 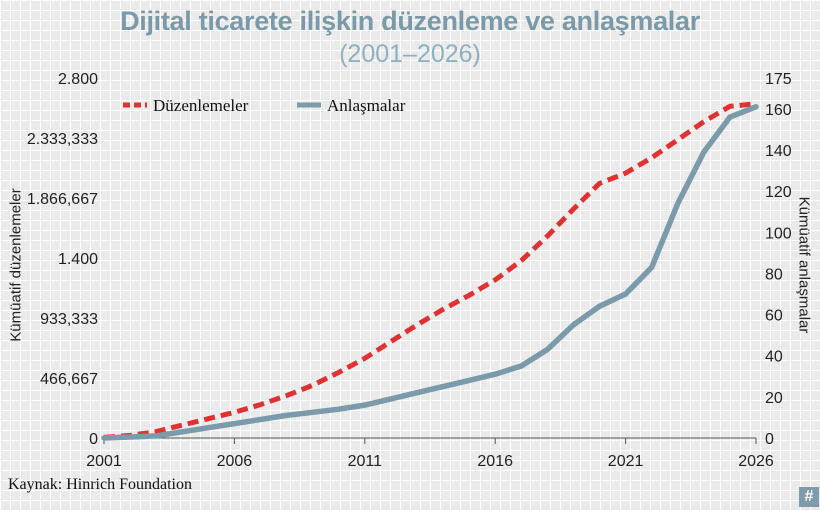 I want to click on y-left-tick-label: 0, so click(x=93, y=439).